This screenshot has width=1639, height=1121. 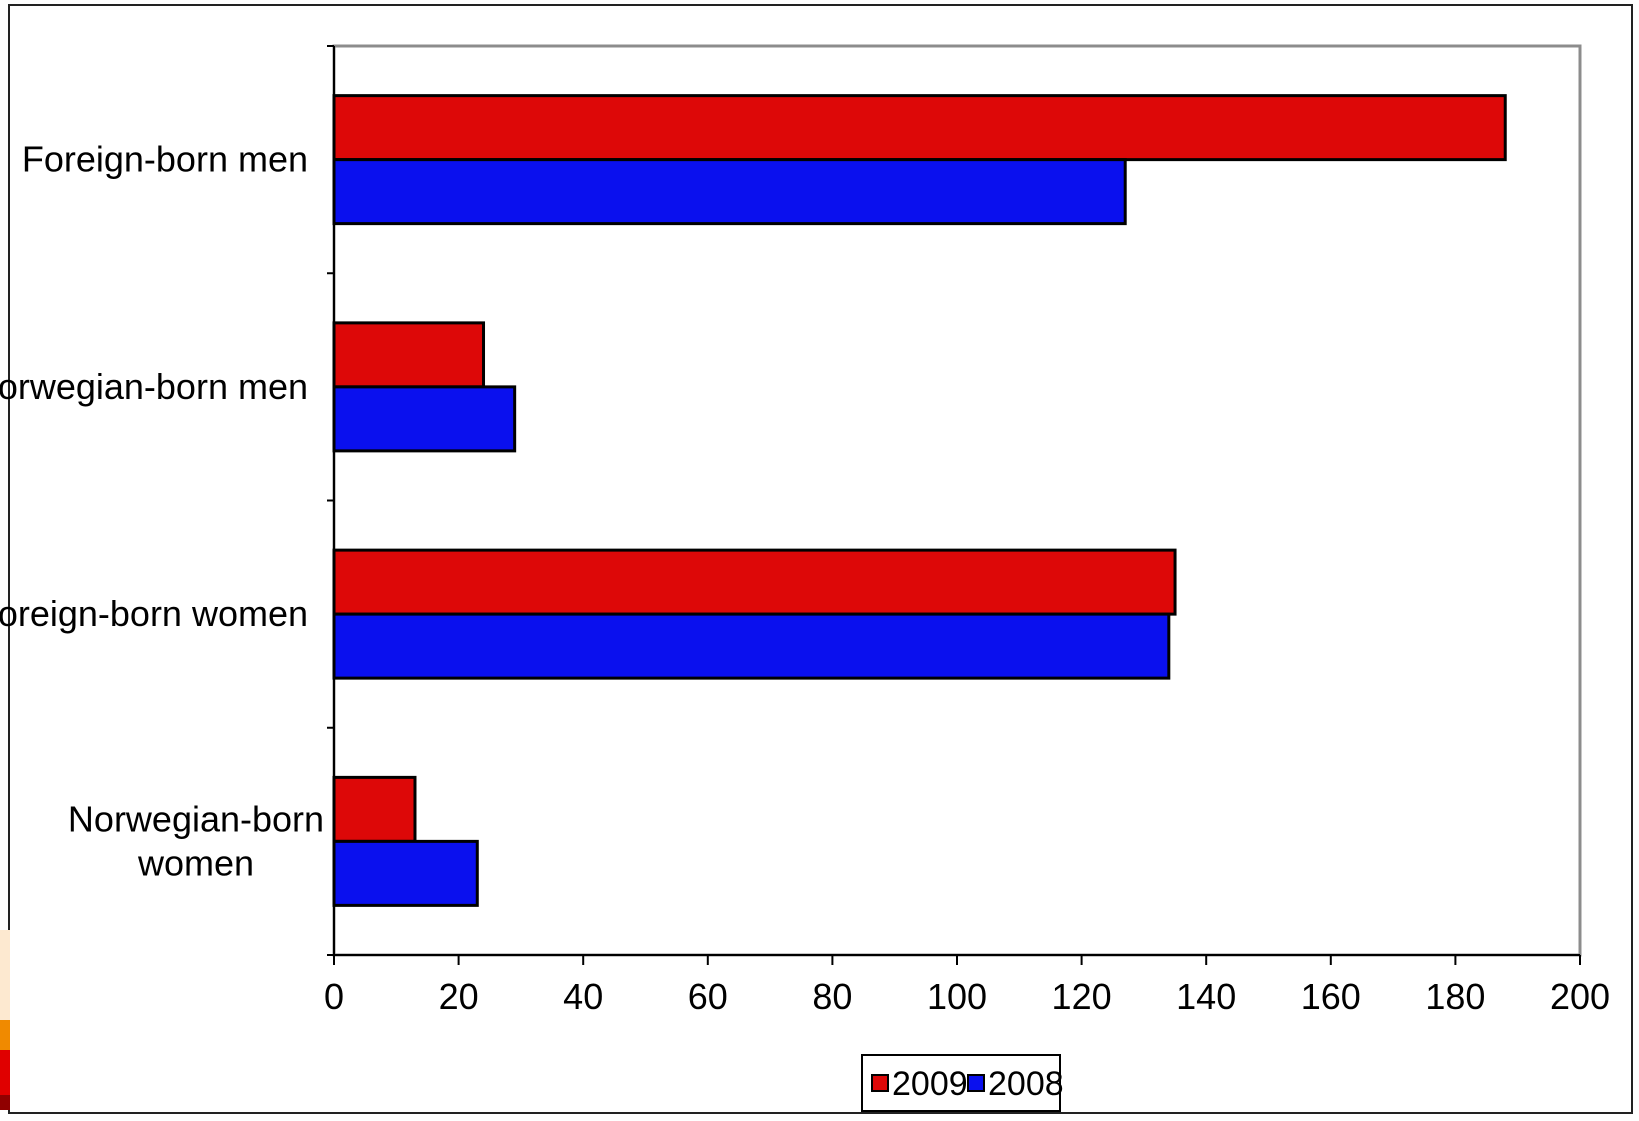 I want to click on category-label: Foreign-born women, so click(x=154, y=613).